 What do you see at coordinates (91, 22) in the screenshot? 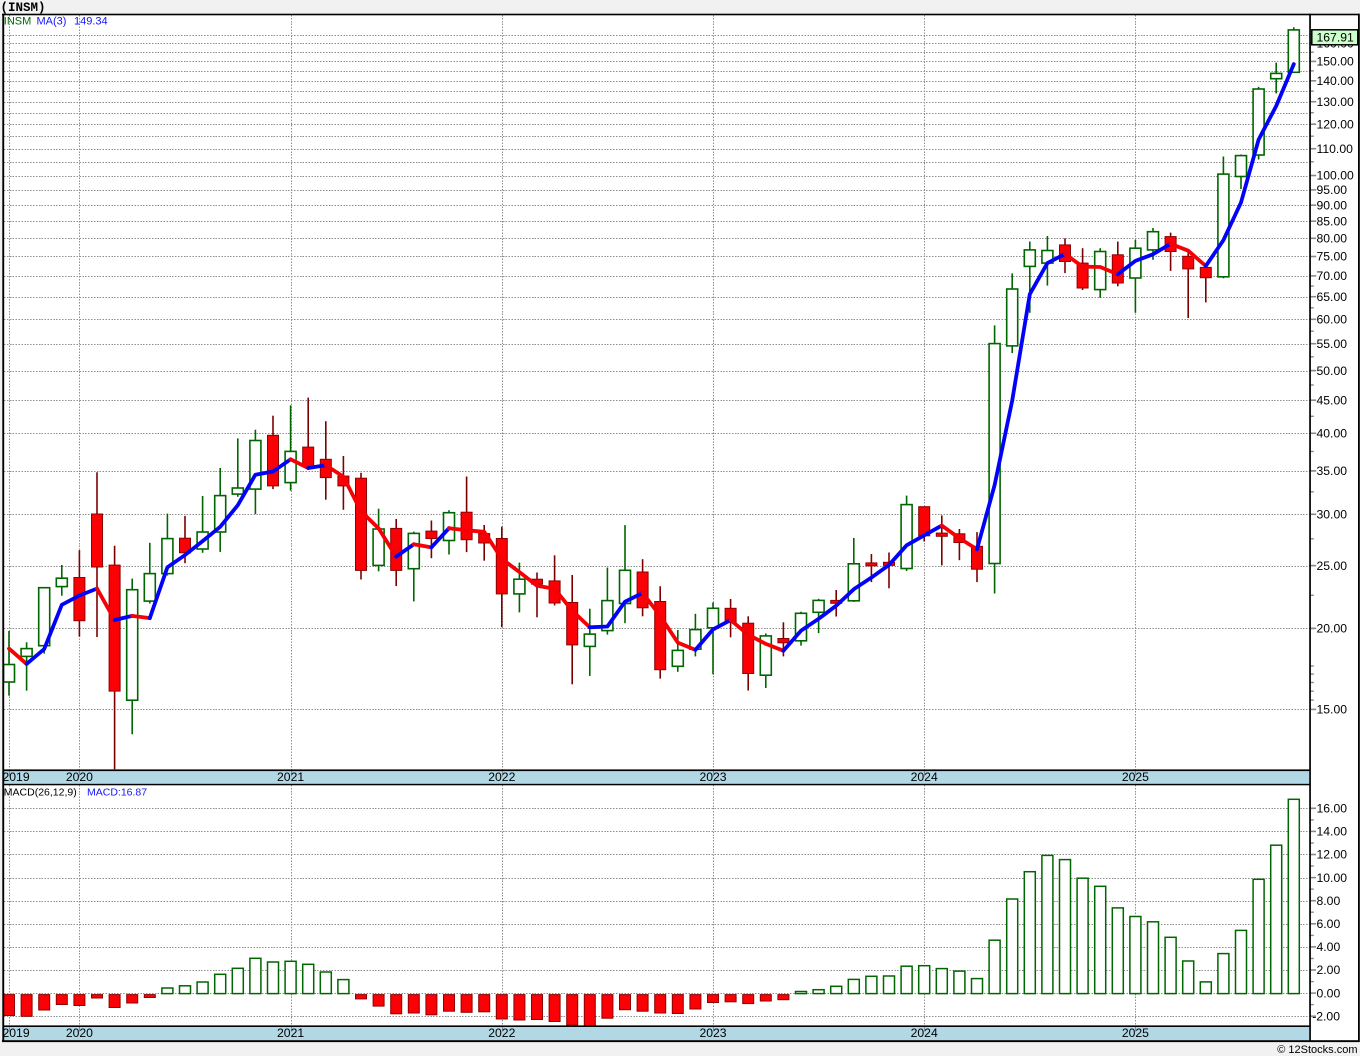
I see `svg-text: 149.34` at bounding box center [91, 22].